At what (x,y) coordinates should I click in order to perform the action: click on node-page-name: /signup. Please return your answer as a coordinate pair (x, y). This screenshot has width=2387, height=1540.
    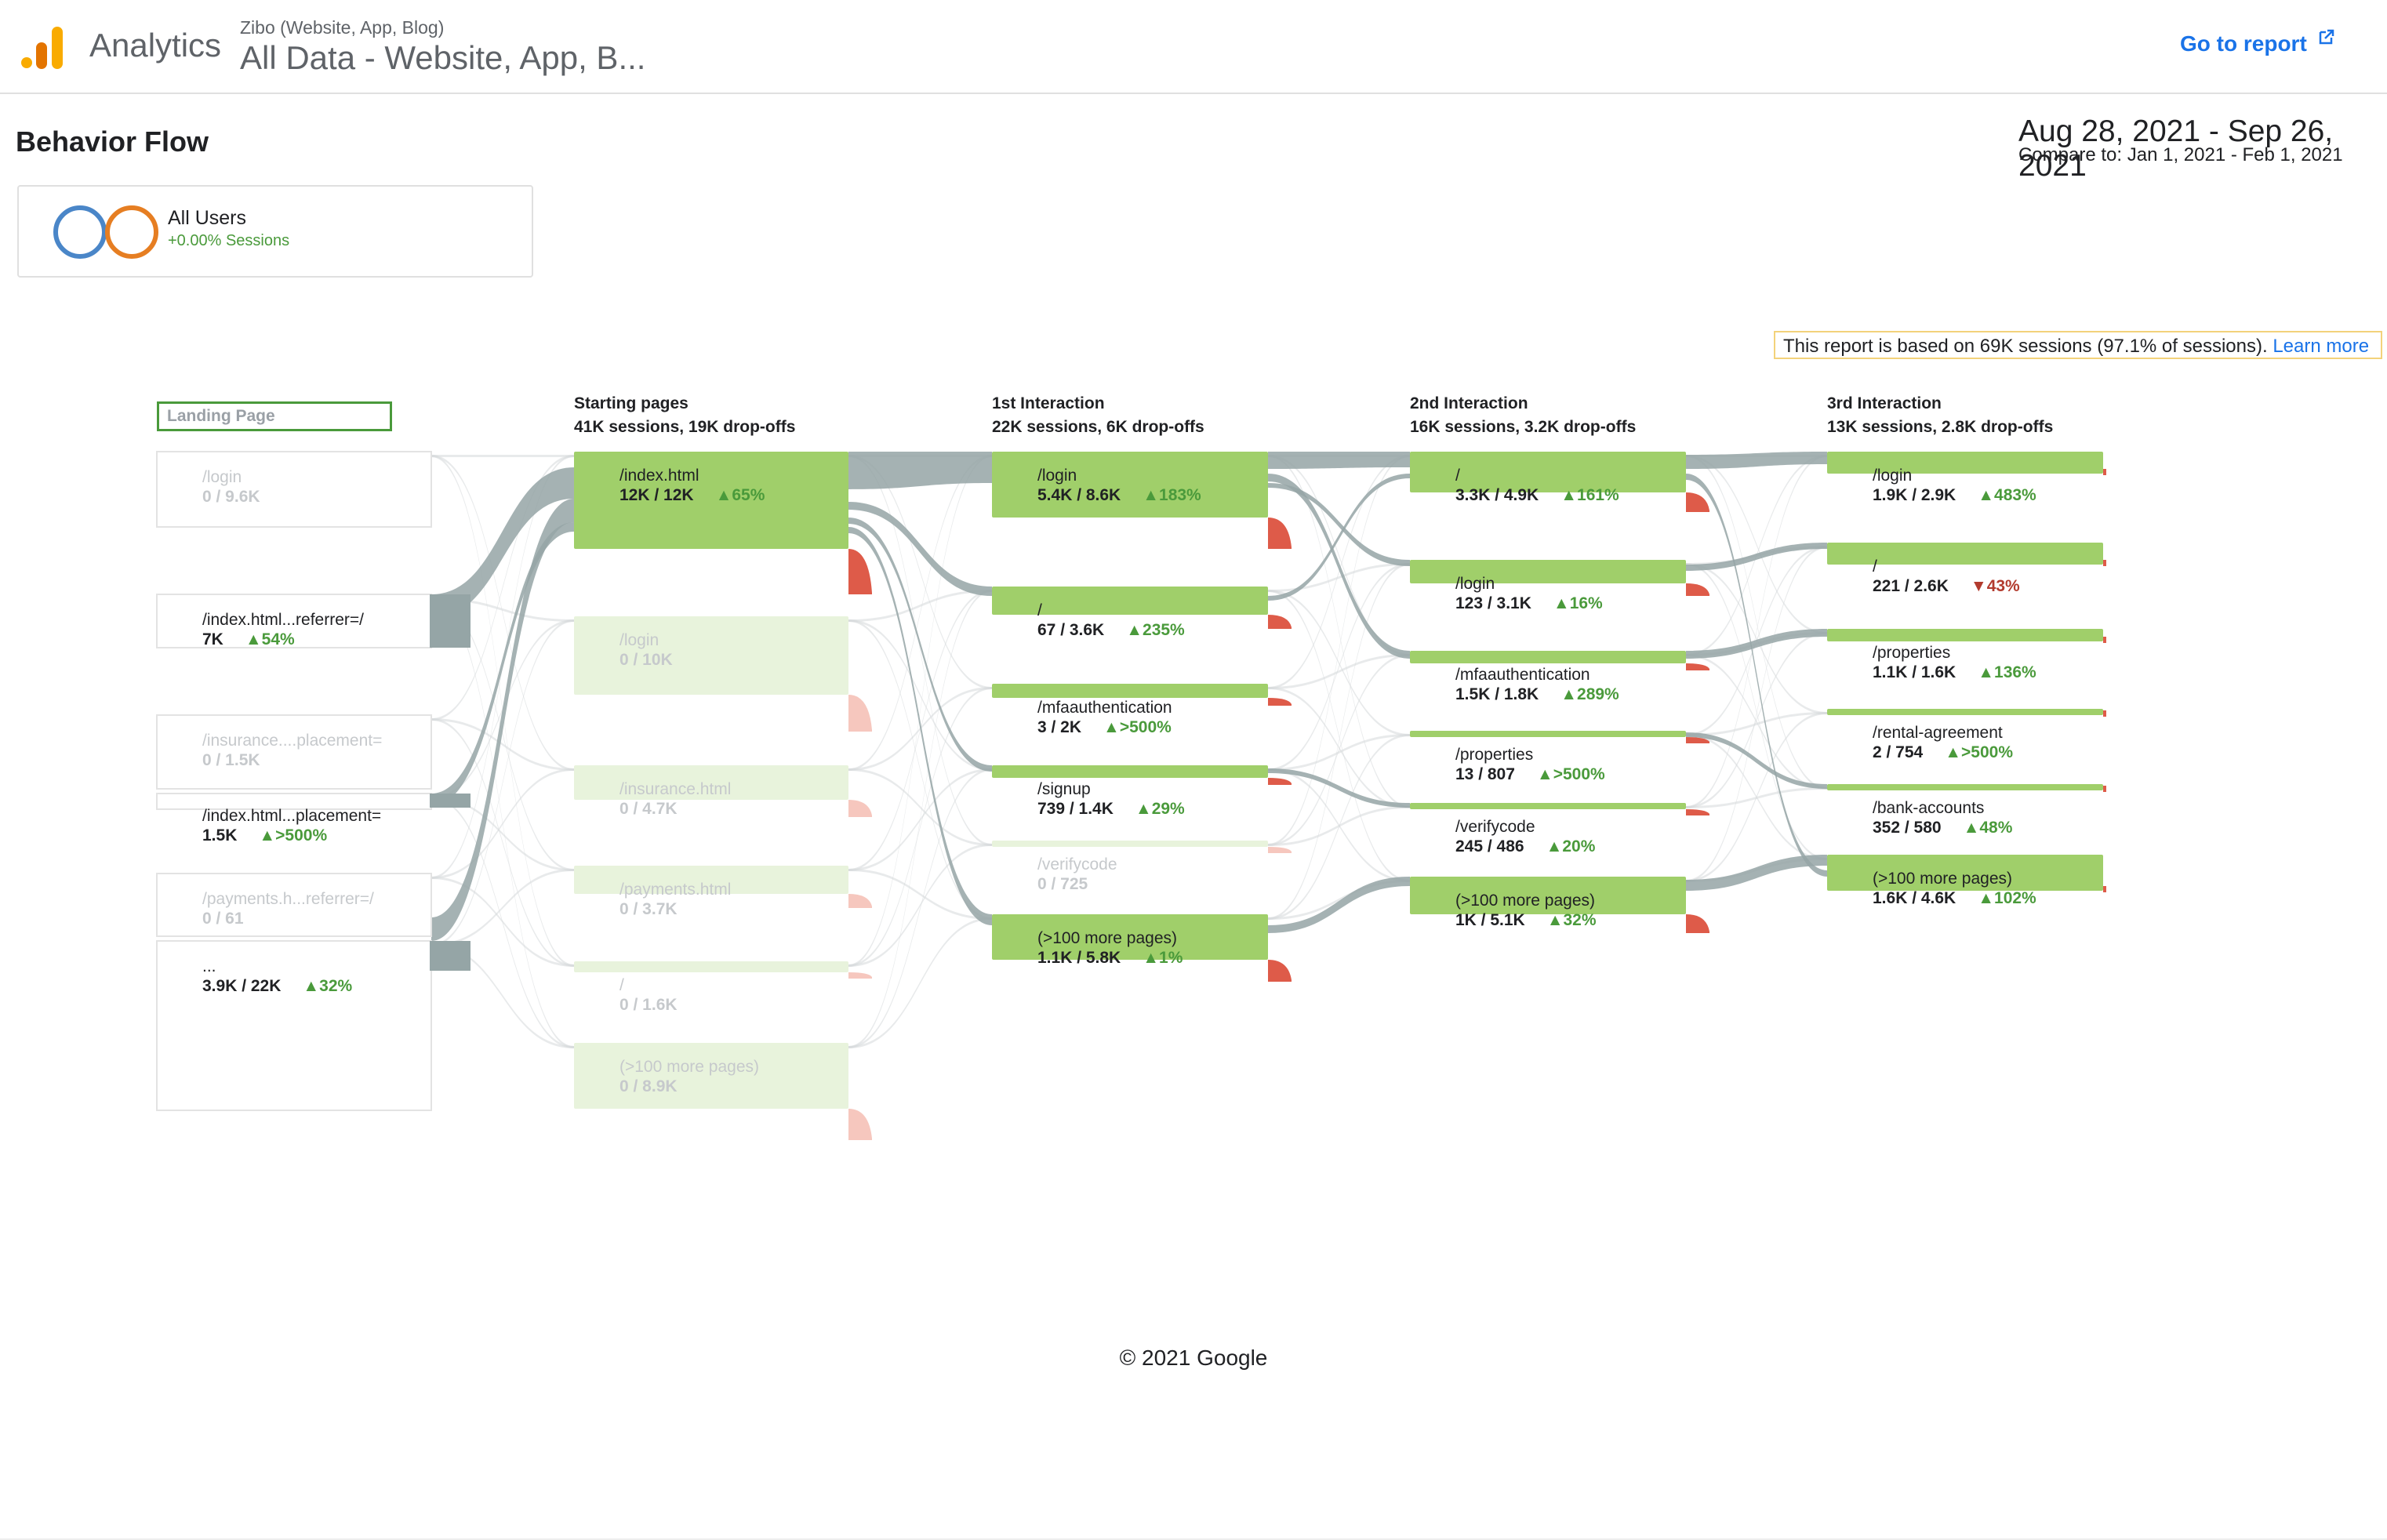
    Looking at the image, I should click on (1064, 789).